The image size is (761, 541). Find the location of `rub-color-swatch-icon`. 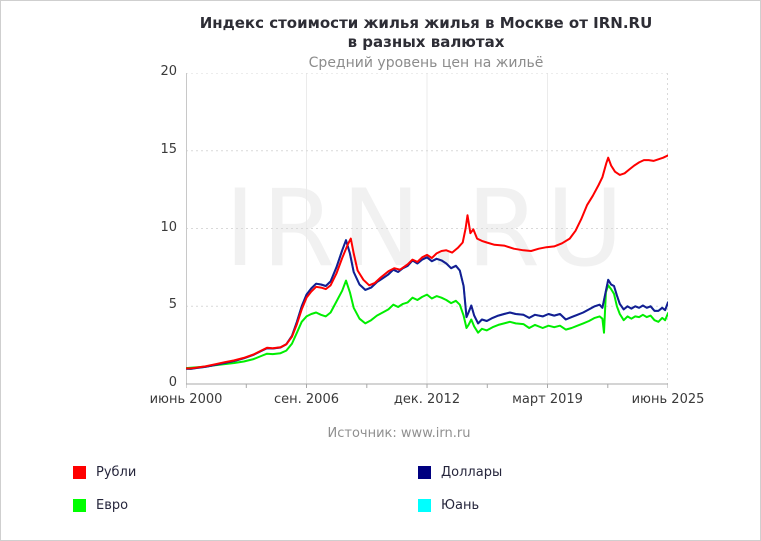

rub-color-swatch-icon is located at coordinates (79, 472).